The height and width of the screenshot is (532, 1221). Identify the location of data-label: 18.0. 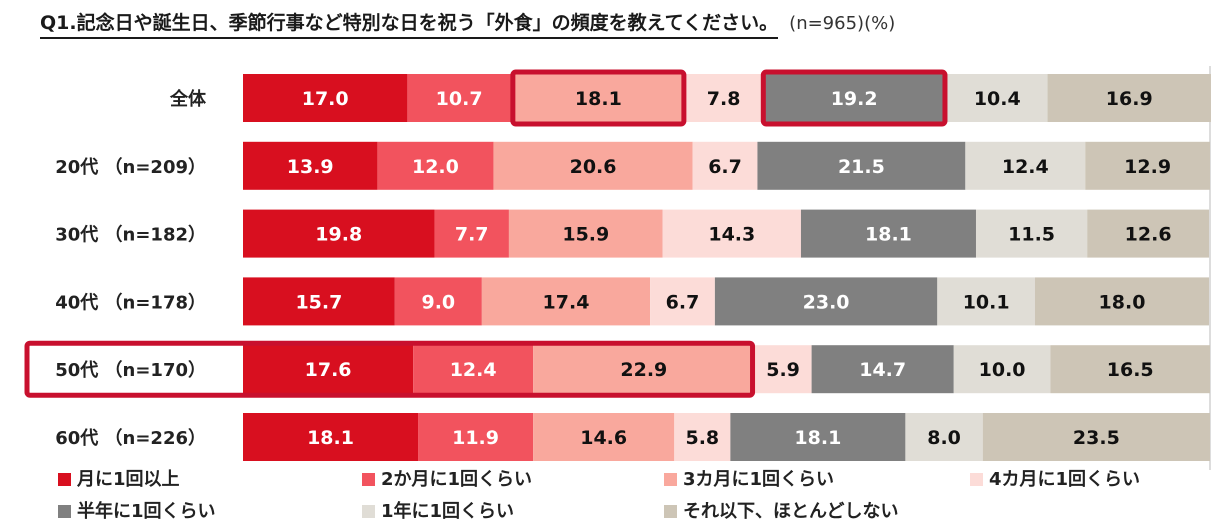
(1122, 302).